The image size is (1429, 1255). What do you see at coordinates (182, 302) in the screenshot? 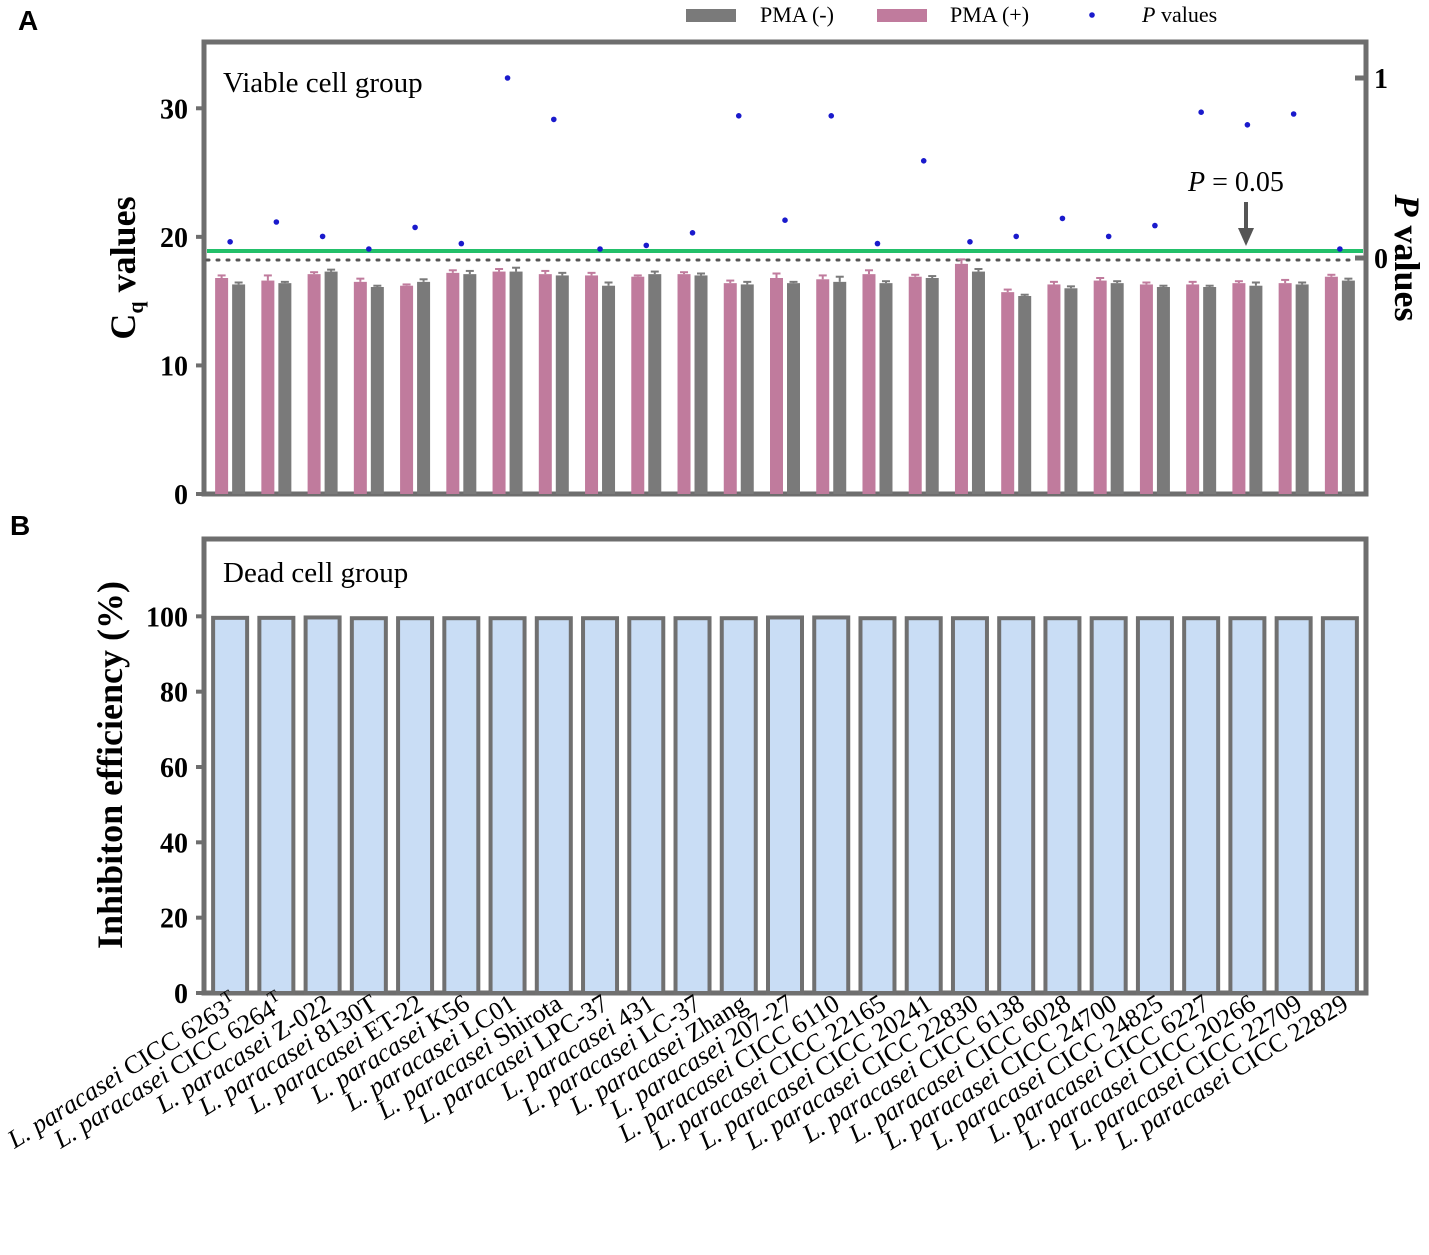
I see `panel-a-y-axis: 0 10 20 30` at bounding box center [182, 302].